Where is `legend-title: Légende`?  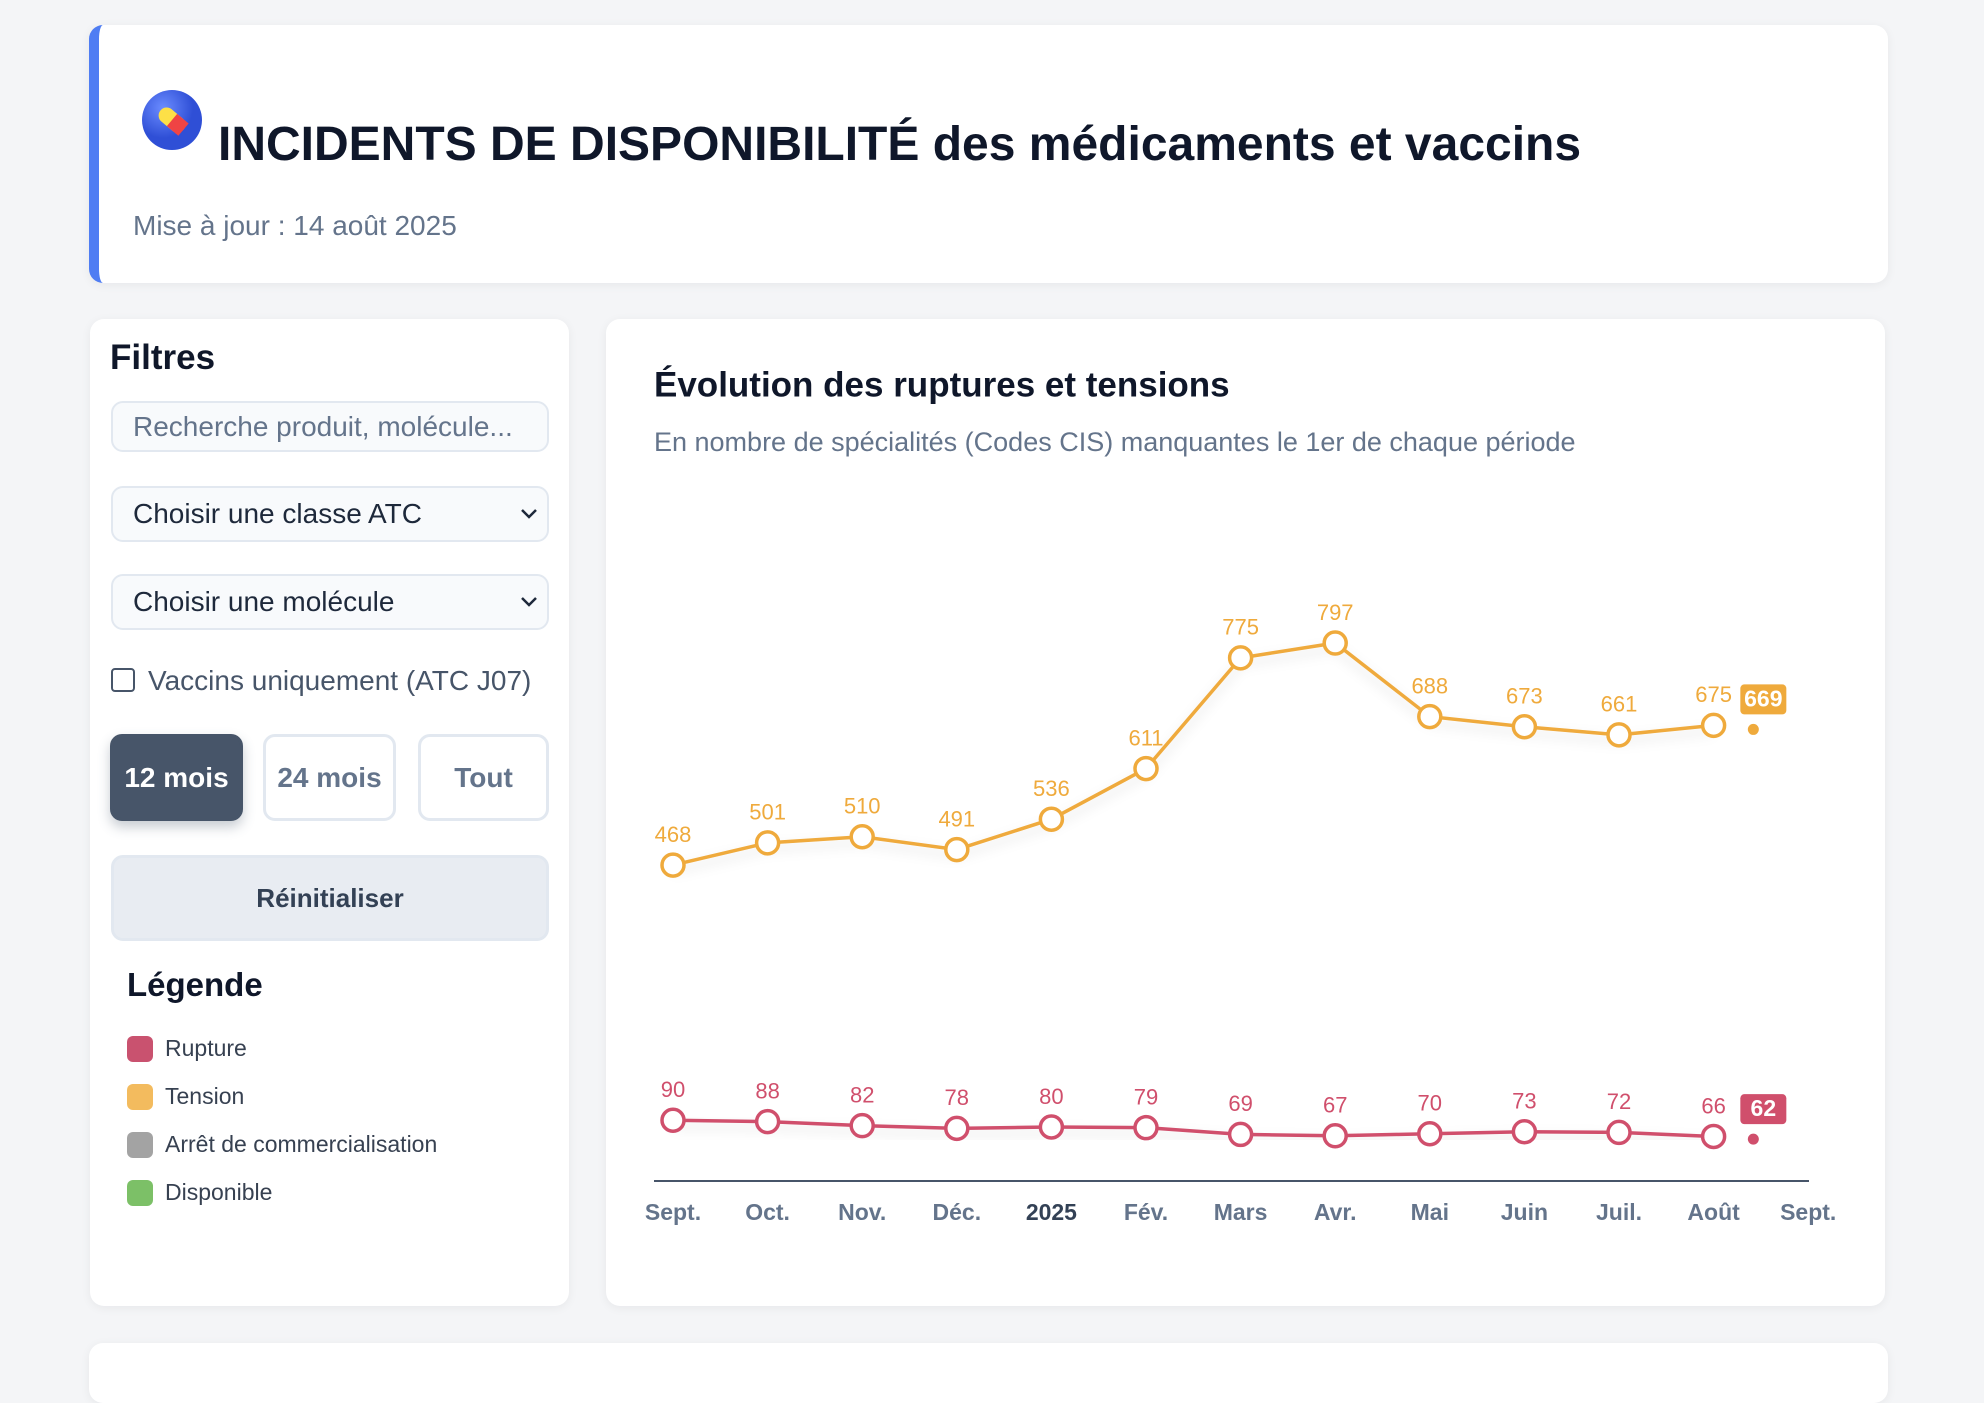 legend-title: Légende is located at coordinates (195, 984).